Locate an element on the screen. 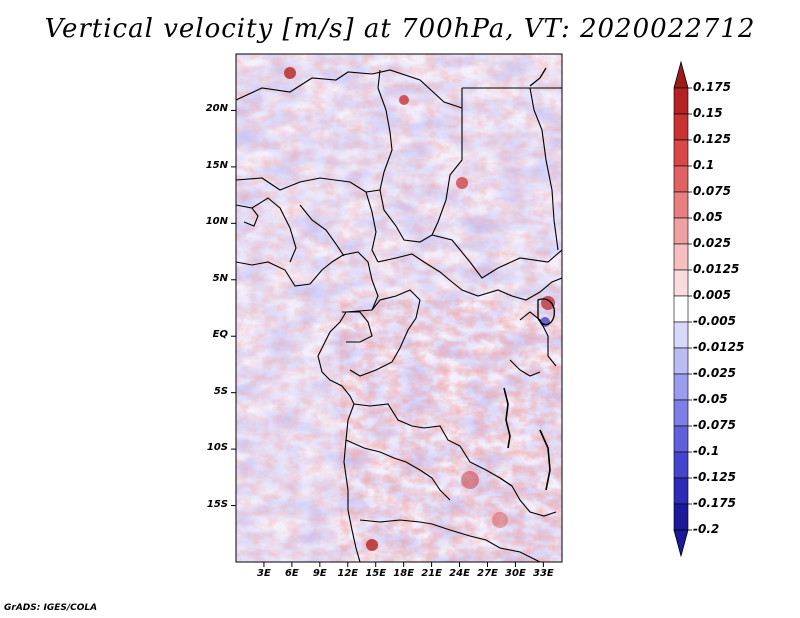 The width and height of the screenshot is (800, 618). colorbar-label: 0.1 is located at coordinates (704, 165).